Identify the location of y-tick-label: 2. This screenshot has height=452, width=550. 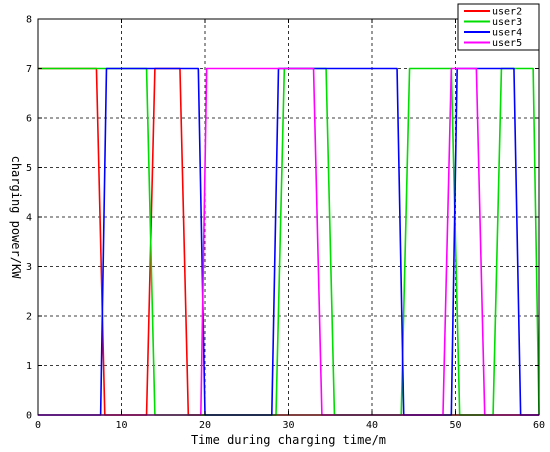
(29, 317).